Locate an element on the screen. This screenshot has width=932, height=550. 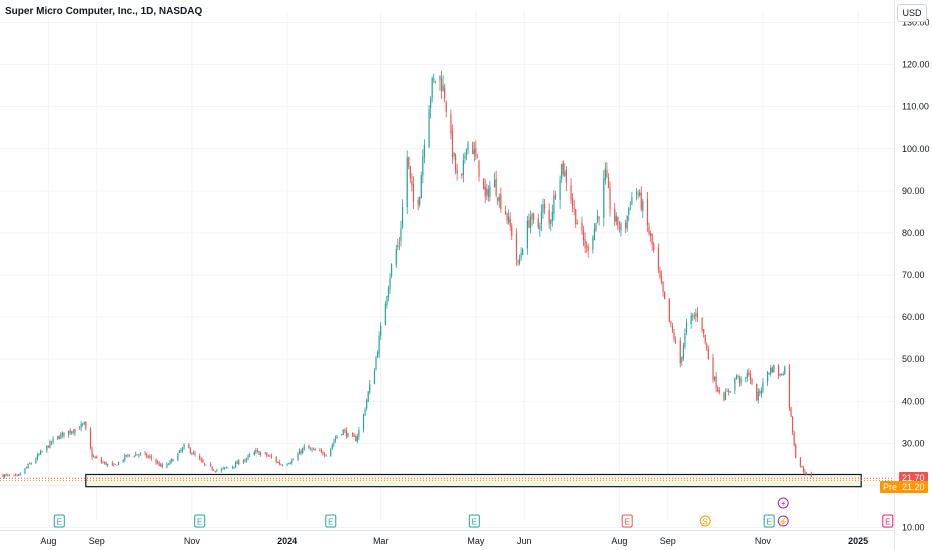
split-marker: S is located at coordinates (705, 521).